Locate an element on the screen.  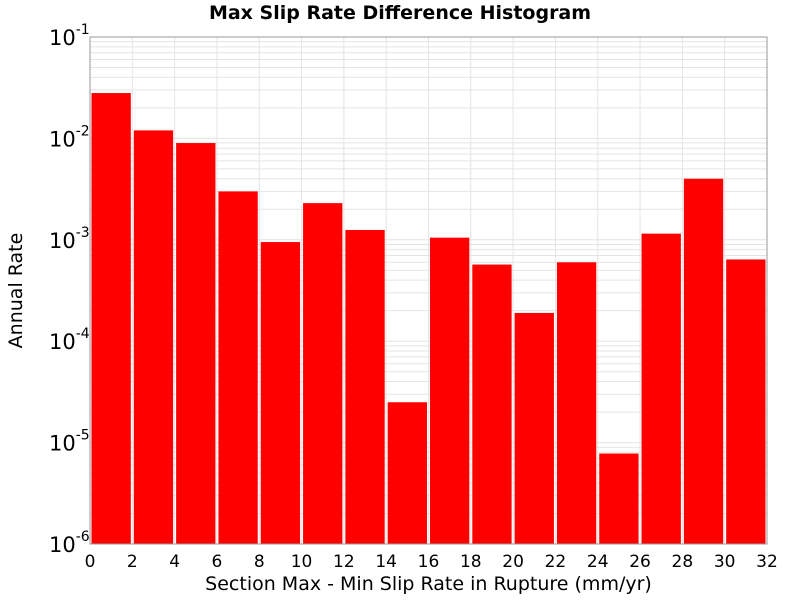
y-axis-label: Annual Rate is located at coordinates (16, 291).